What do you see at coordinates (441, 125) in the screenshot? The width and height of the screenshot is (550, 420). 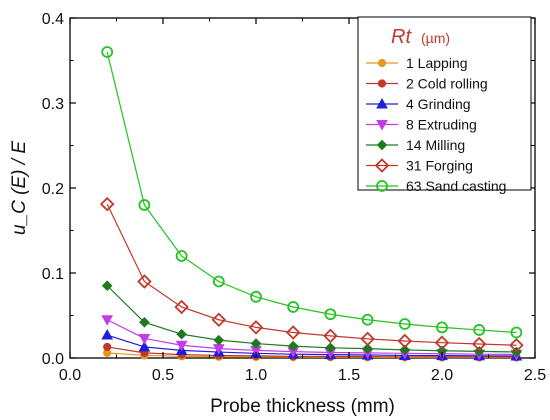 I see `legend-label: 8 Extruding` at bounding box center [441, 125].